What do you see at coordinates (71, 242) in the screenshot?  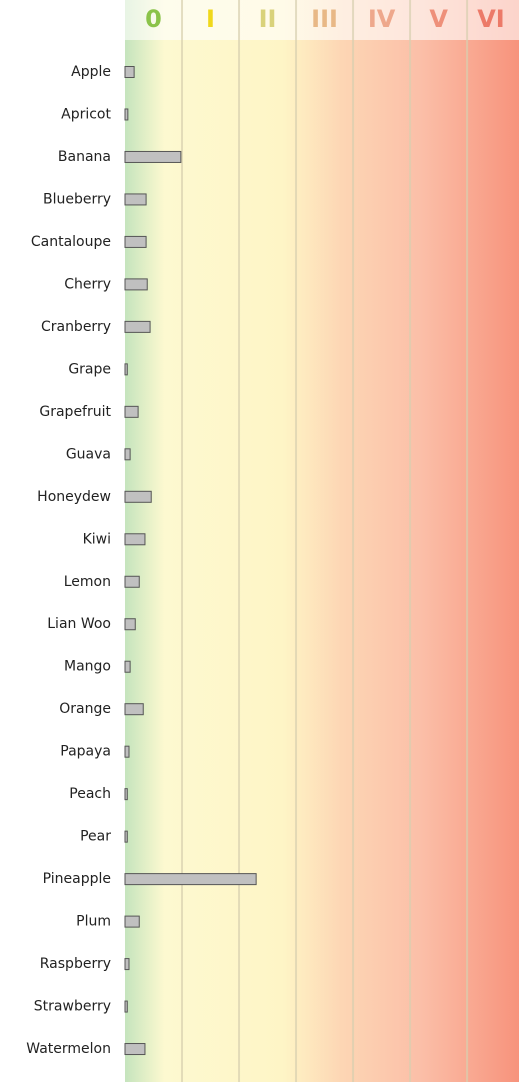 I see `y-tick-label: Cantaloupe` at bounding box center [71, 242].